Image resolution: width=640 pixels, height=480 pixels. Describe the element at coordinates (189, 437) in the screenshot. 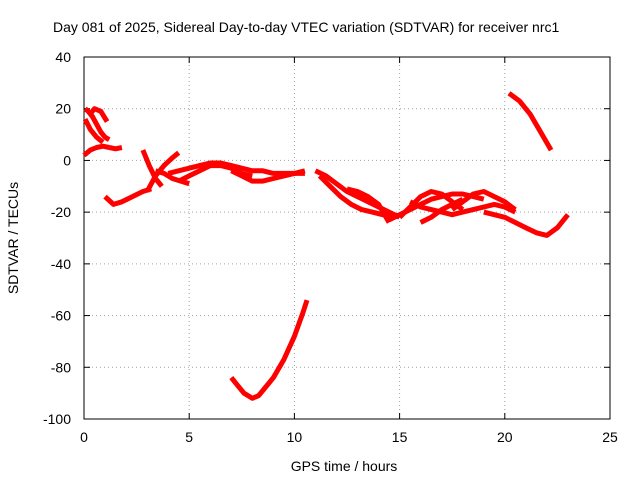

I see `x-tick-label: 5` at that location.